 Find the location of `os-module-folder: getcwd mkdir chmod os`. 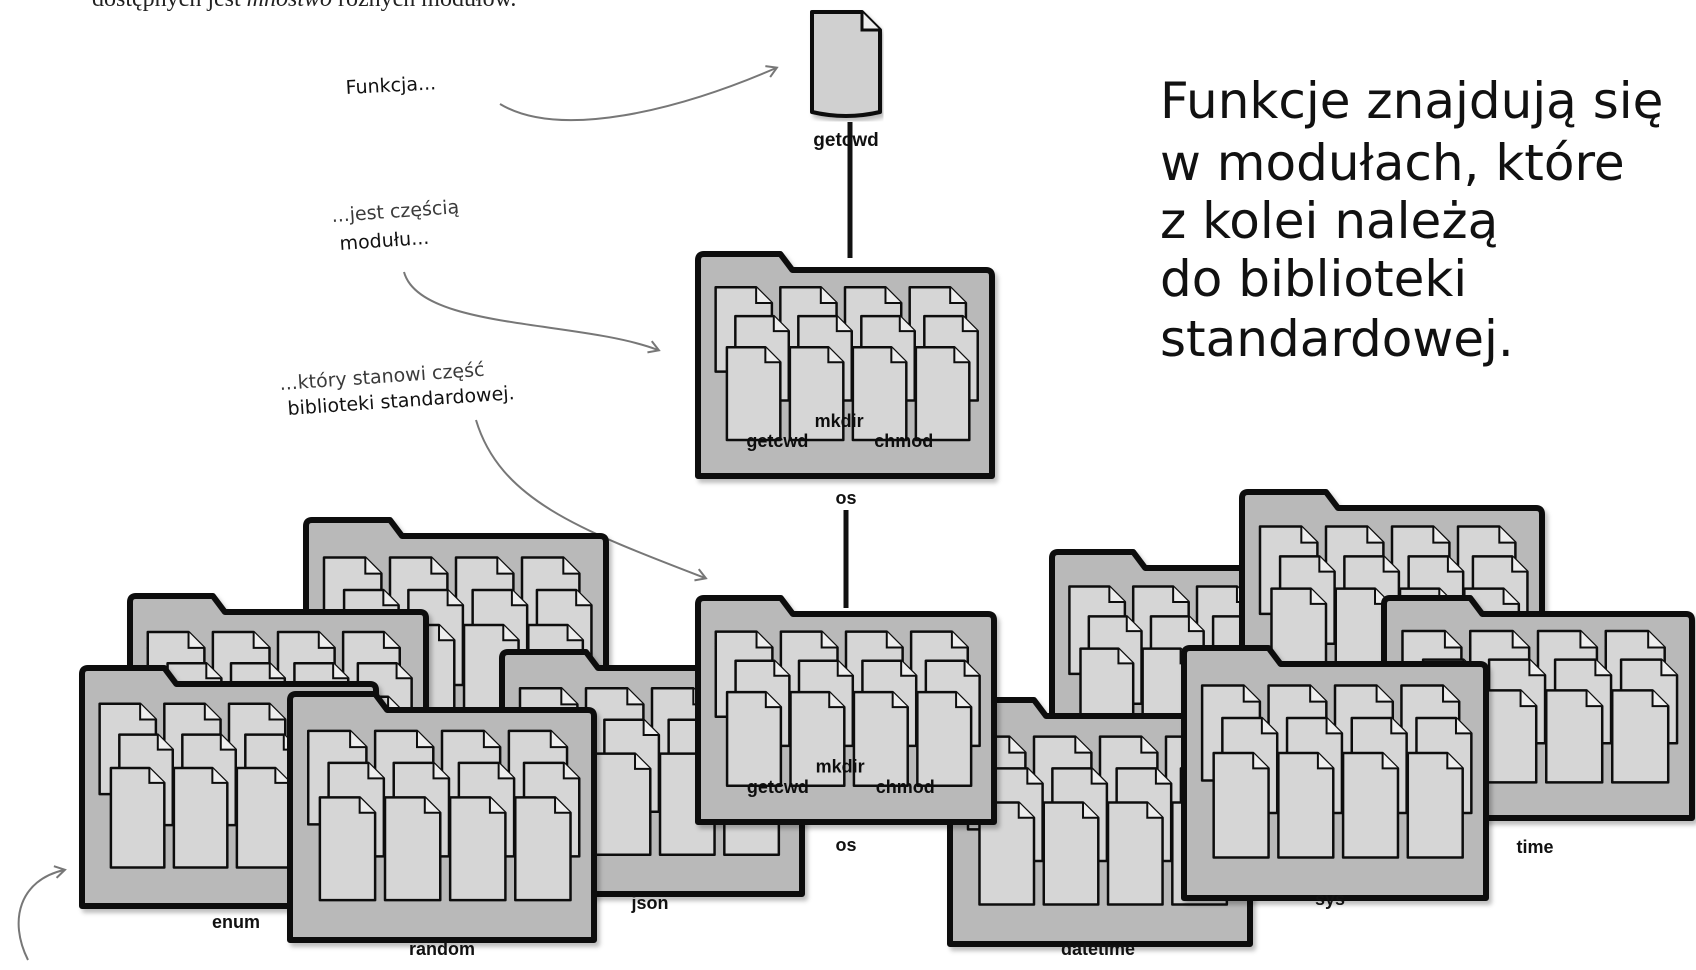

os-module-folder: getcwd mkdir chmod os is located at coordinates (845, 379).